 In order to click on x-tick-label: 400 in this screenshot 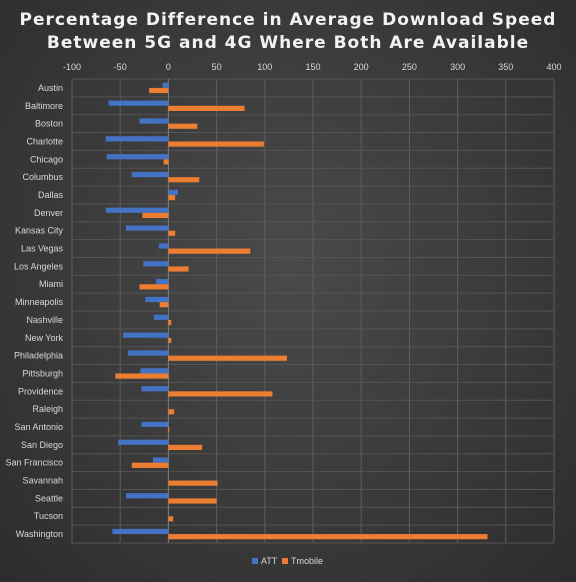, I will do `click(553, 67)`.